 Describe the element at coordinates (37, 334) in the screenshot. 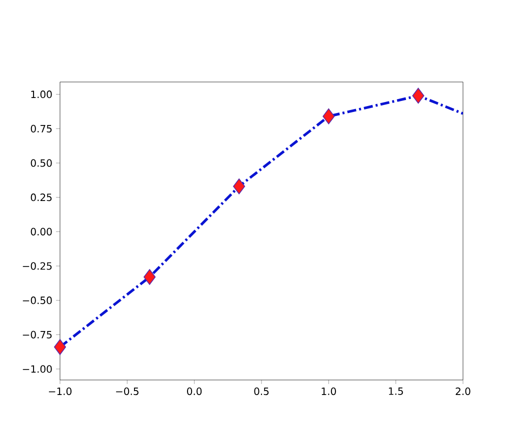

I see `y-tick-label: −0.75` at that location.